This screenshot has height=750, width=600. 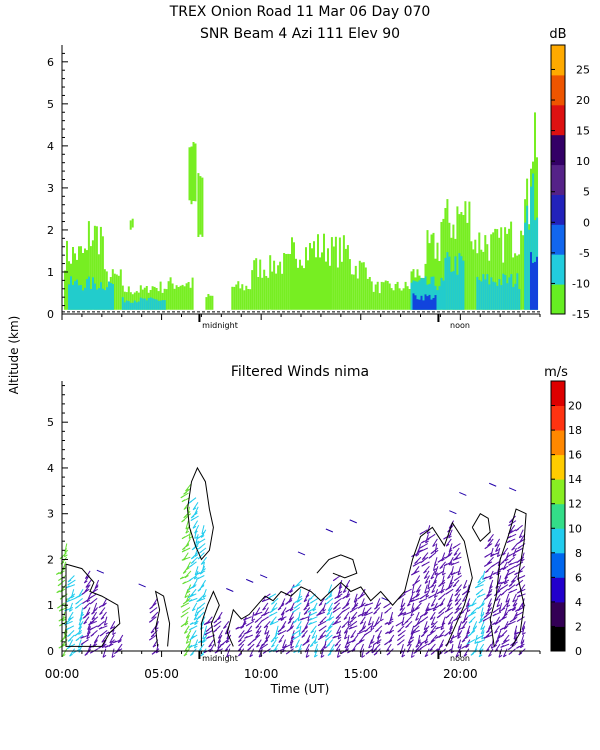 What do you see at coordinates (556, 372) in the screenshot?
I see `winds-colorbar-label: m/s` at bounding box center [556, 372].